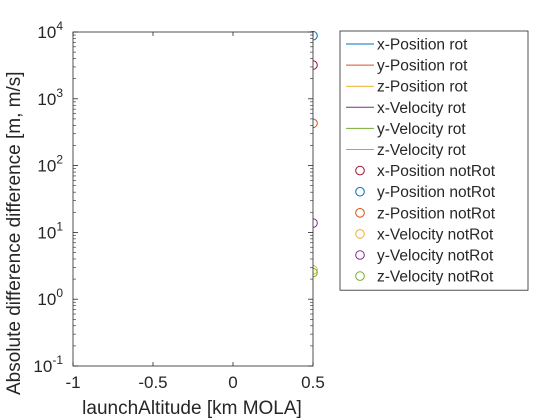 The height and width of the screenshot is (420, 560). Describe the element at coordinates (360, 170) in the screenshot. I see `legend-swatch-x-position-notrot` at that location.